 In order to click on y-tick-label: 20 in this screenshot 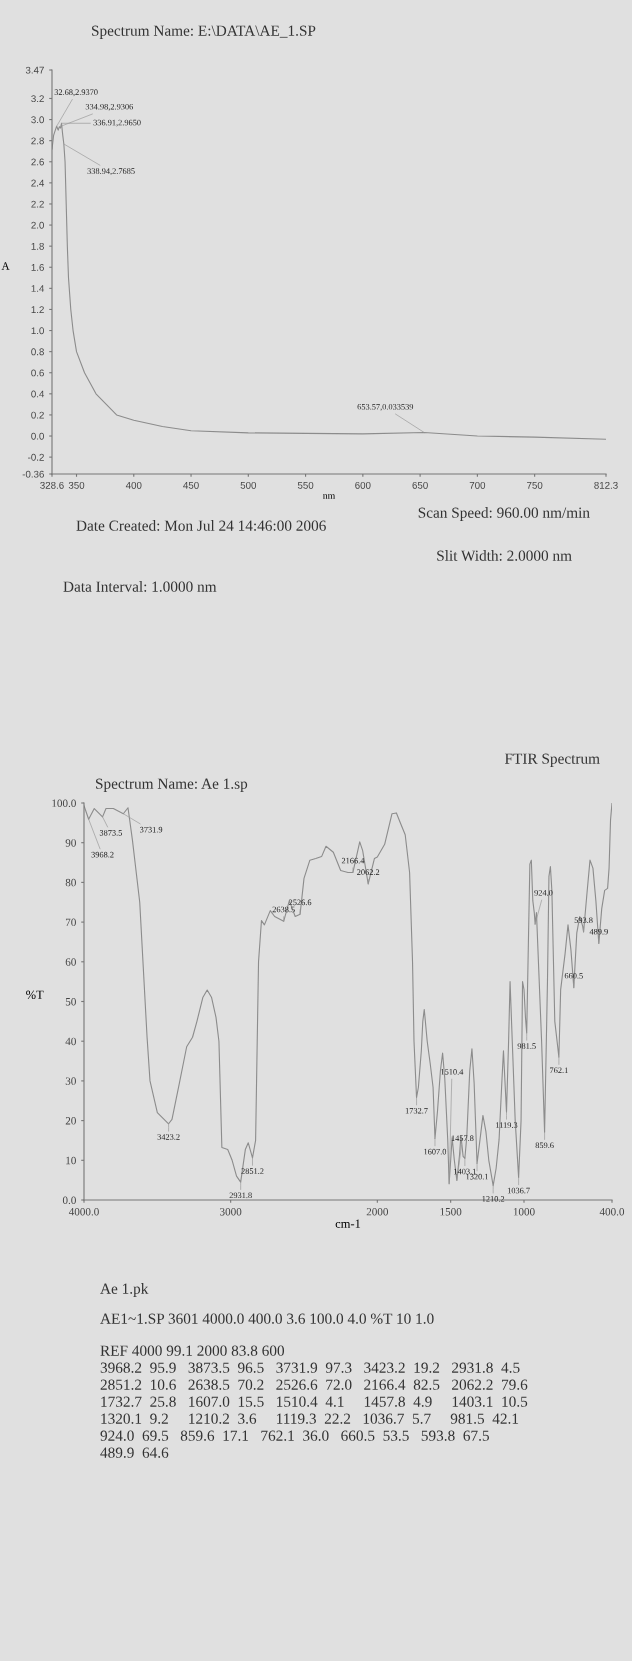, I will do `click(70, 1121)`.